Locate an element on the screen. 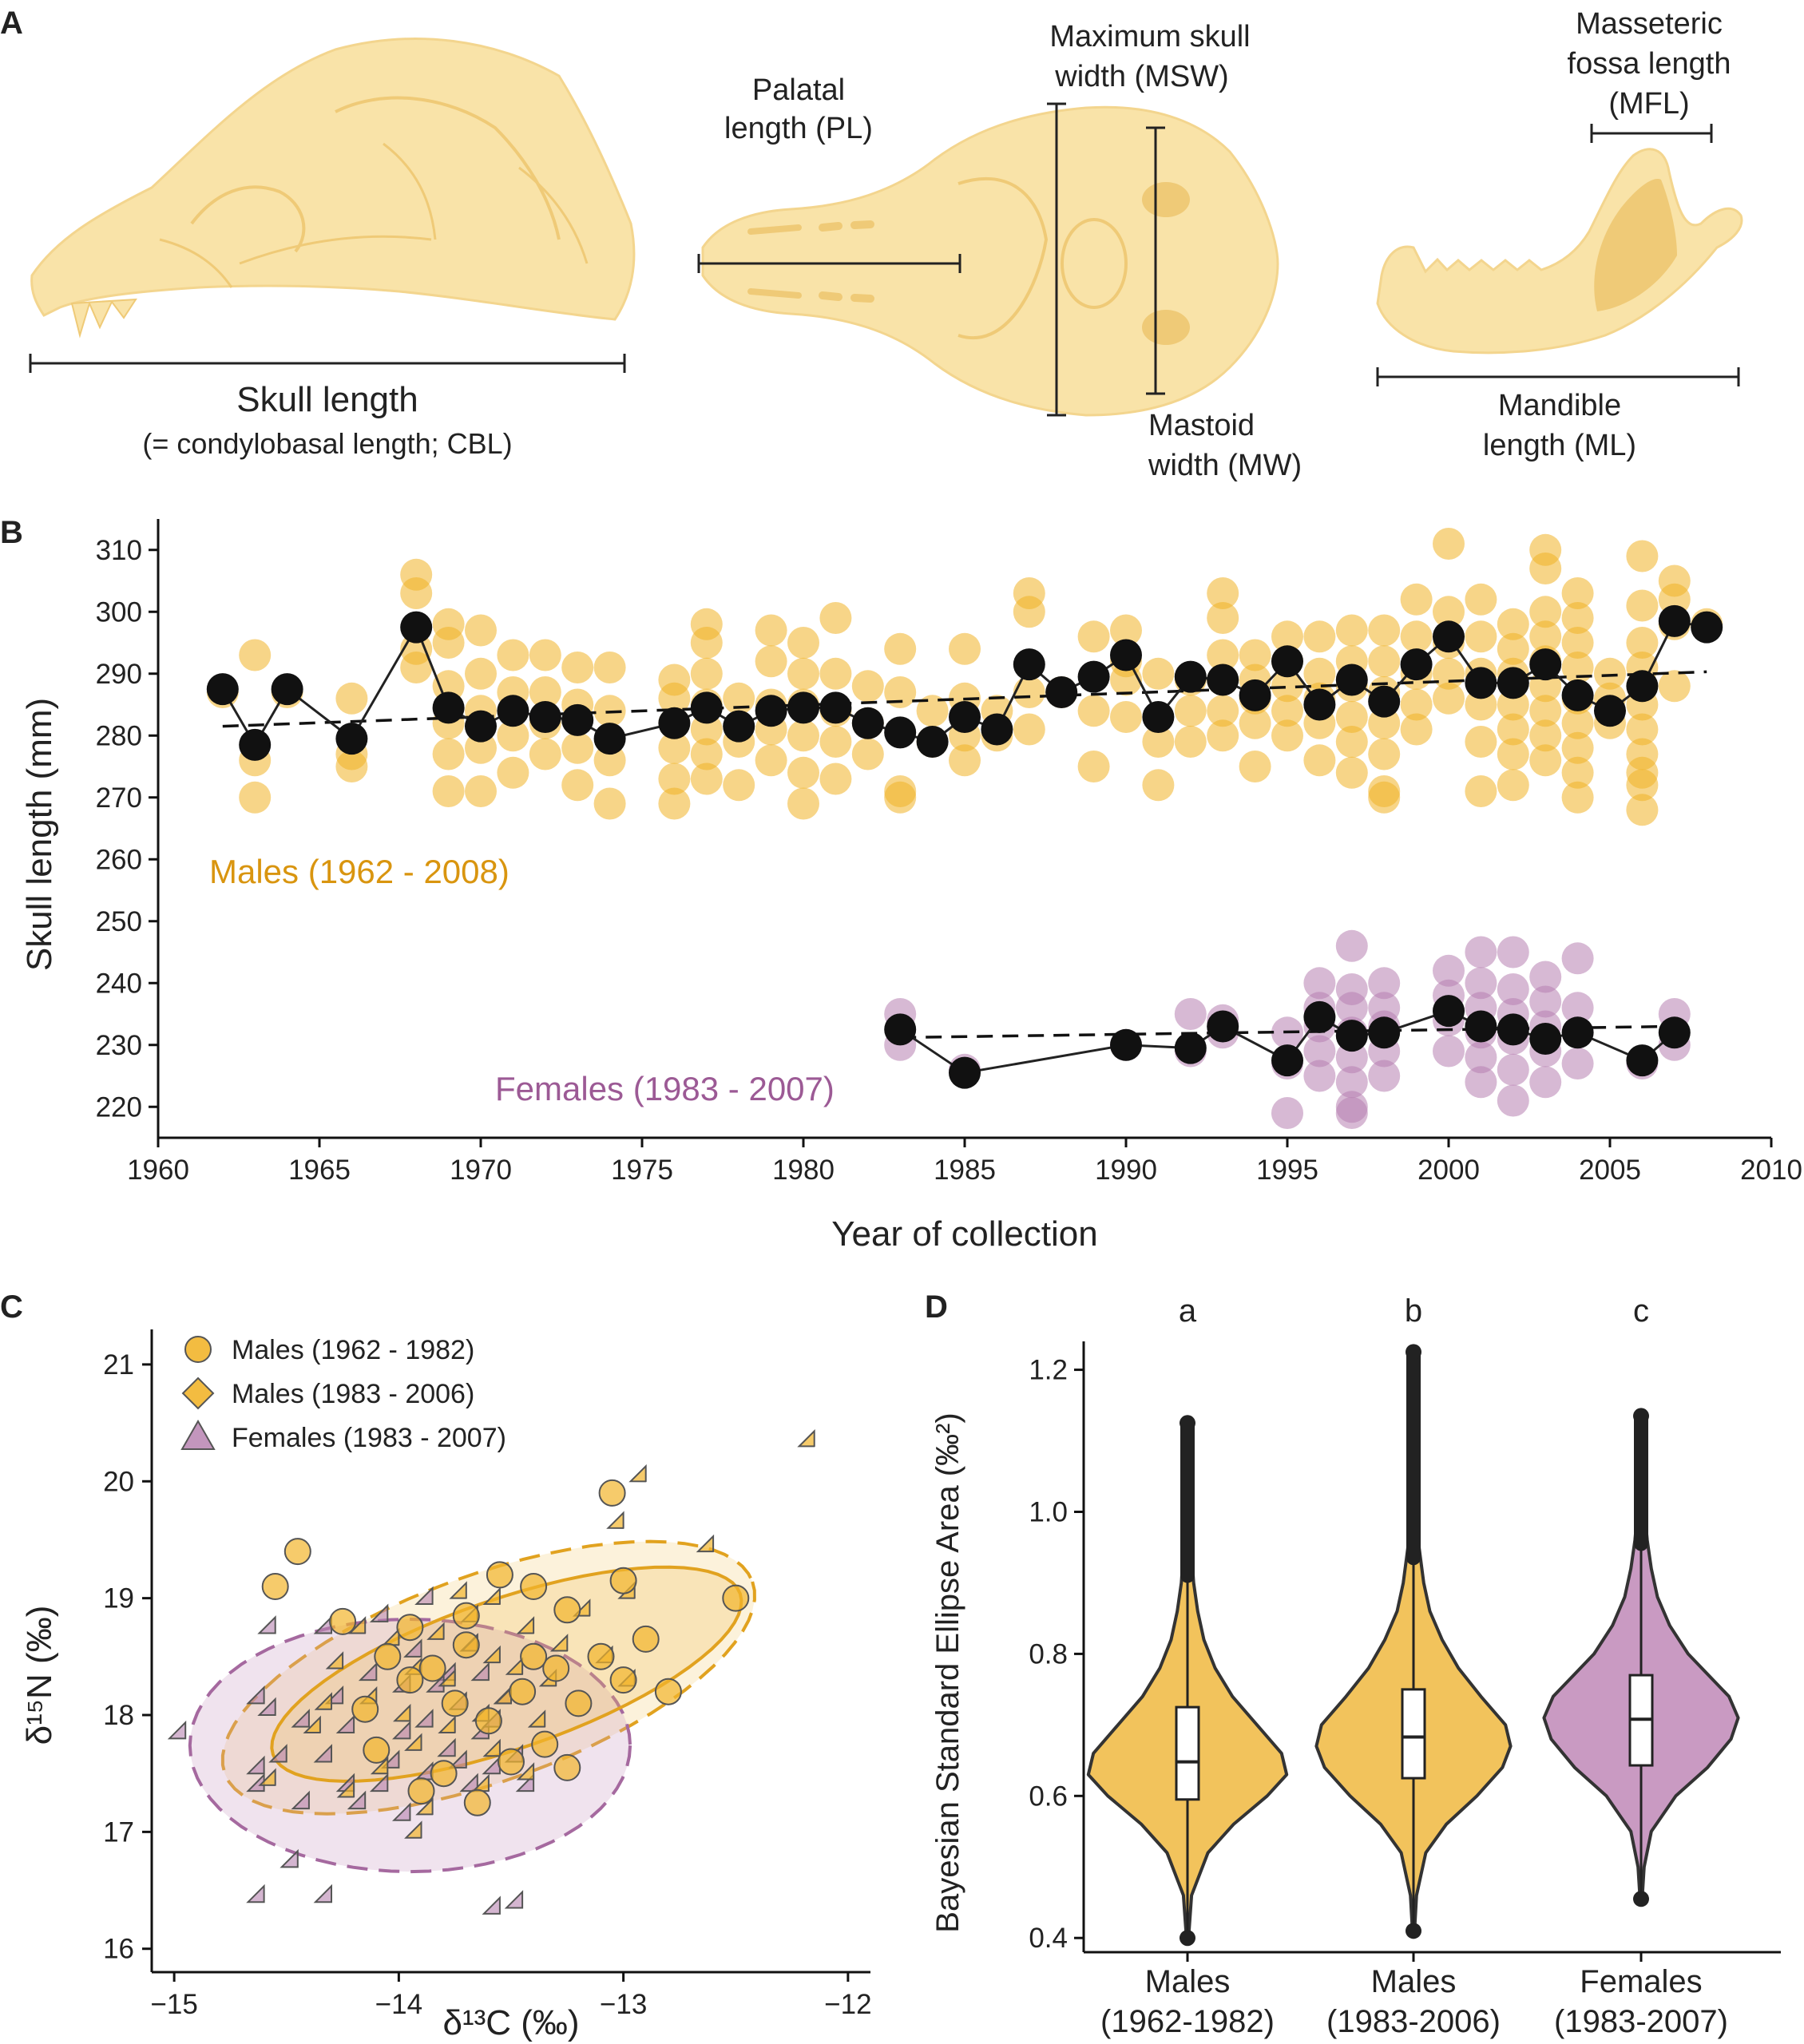 This screenshot has height=2044, width=1804. label-palatal-2: length (PL) is located at coordinates (798, 128).